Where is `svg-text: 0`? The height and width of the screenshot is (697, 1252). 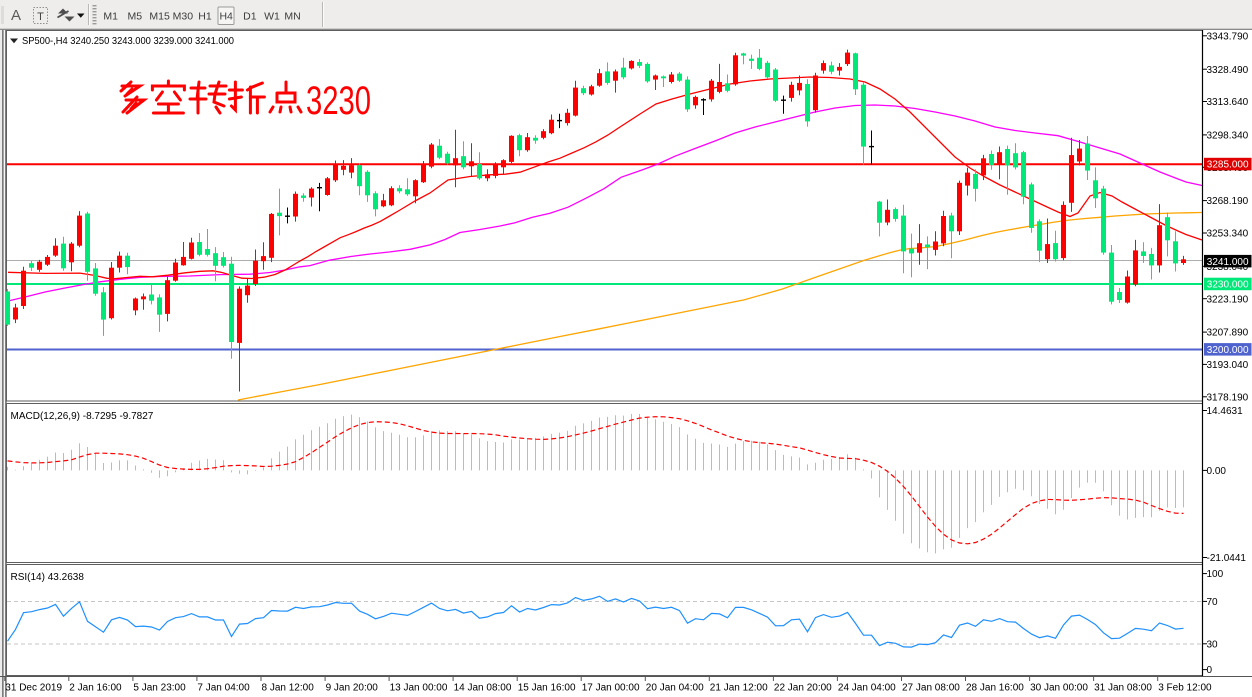 svg-text: 0 is located at coordinates (1210, 670).